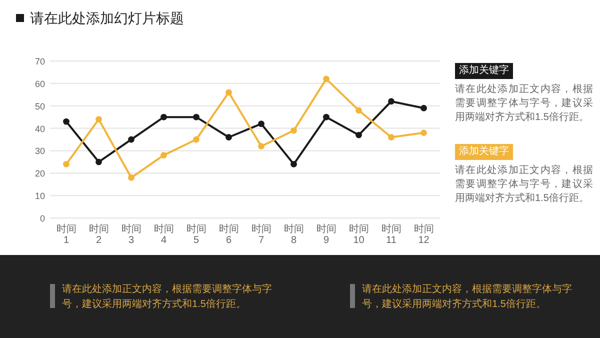 The image size is (600, 338). I want to click on y-tick-label: 40, so click(39, 129).